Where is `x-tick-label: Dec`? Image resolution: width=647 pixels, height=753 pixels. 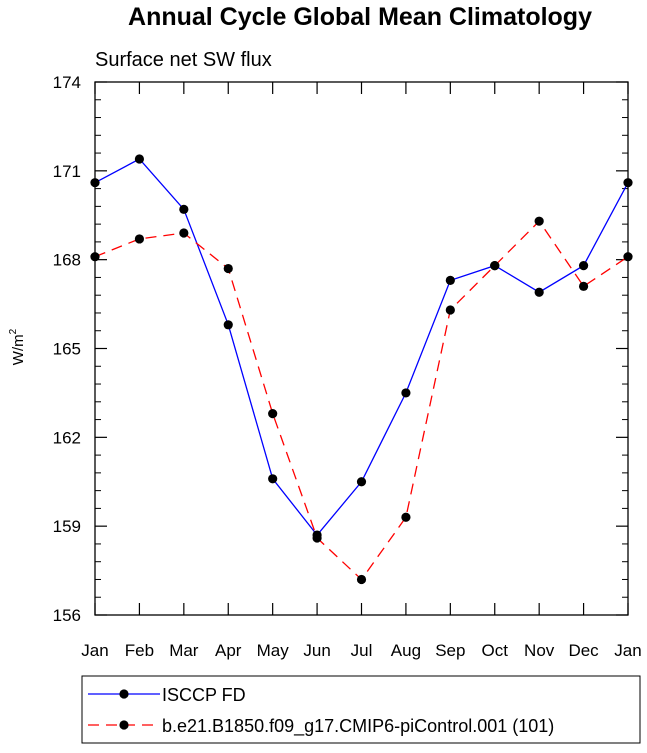 x-tick-label: Dec is located at coordinates (583, 650).